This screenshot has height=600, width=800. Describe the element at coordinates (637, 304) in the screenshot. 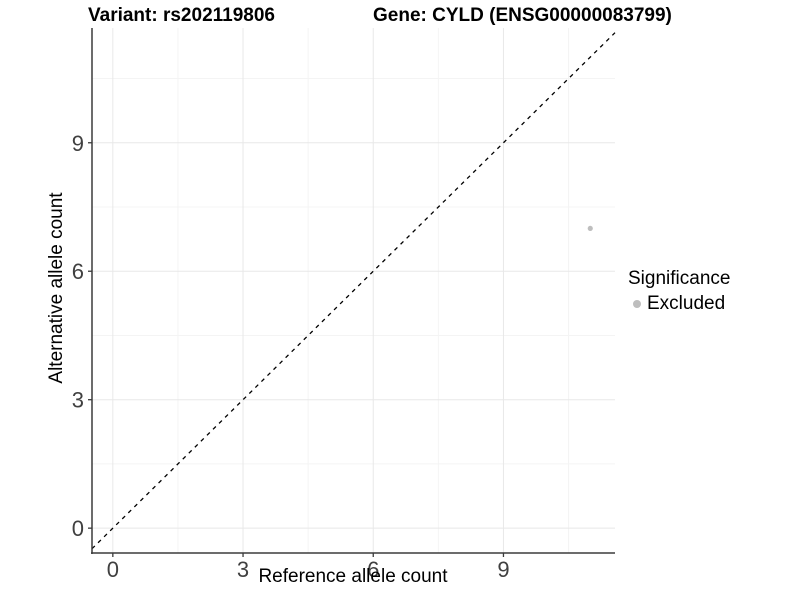

I see `legend-key-dot-icon` at that location.